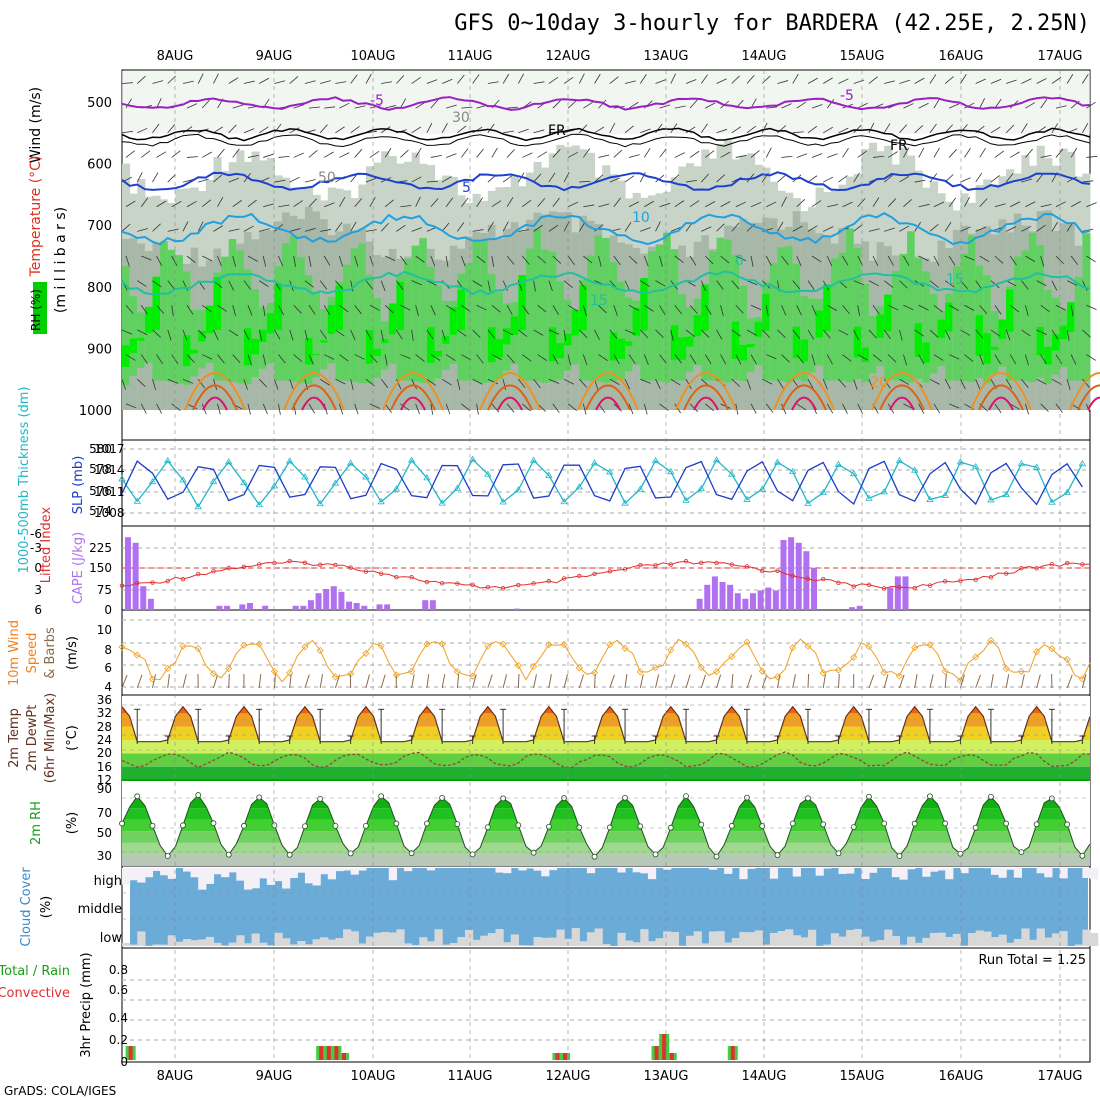  I want to click on upper-tick: 600, so click(99, 165).